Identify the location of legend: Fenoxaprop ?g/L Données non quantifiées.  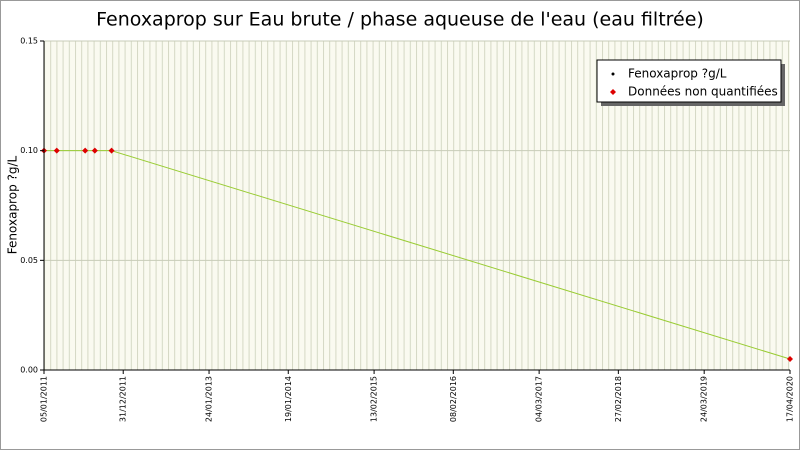
(690, 82).